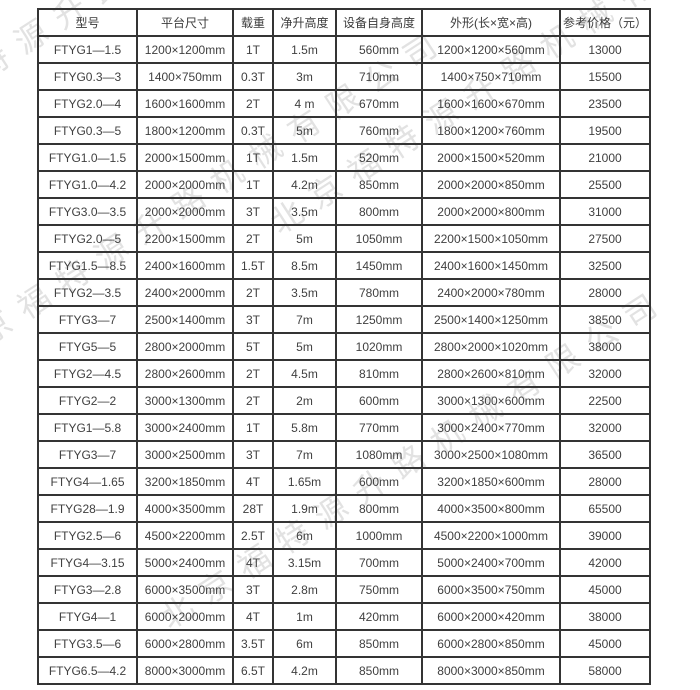 The height and width of the screenshot is (690, 700). Describe the element at coordinates (605, 76) in the screenshot. I see `table-cell-col6: 15500` at that location.